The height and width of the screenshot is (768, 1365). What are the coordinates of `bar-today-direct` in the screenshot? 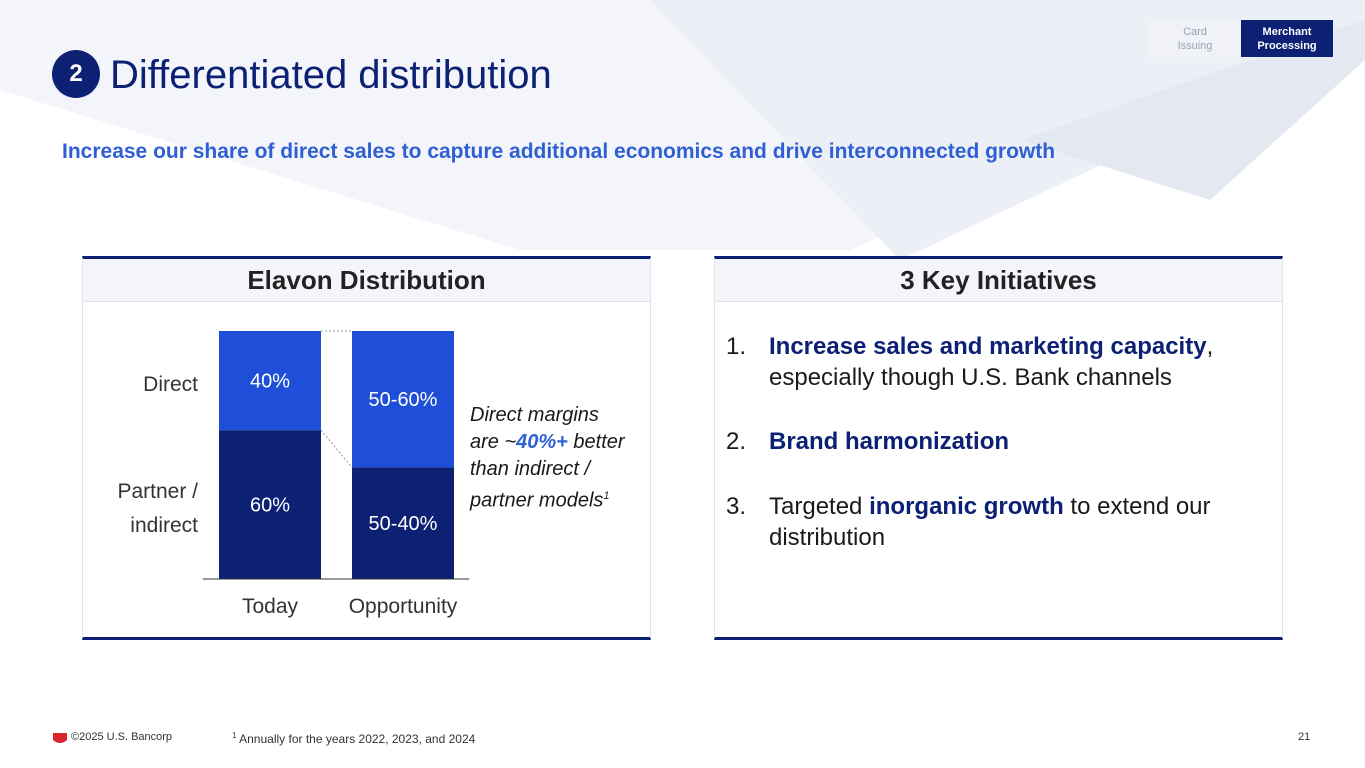 It's located at (270, 381).